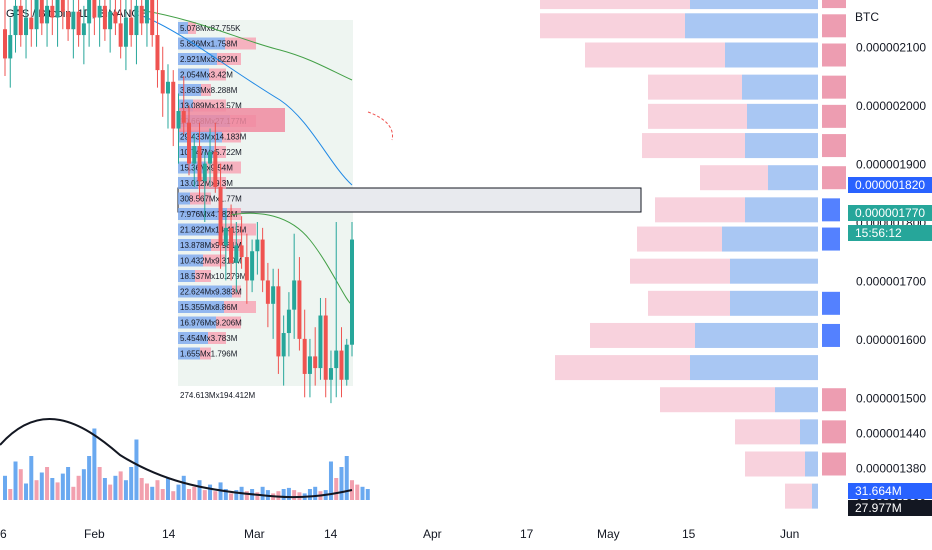  What do you see at coordinates (211, 106) in the screenshot?
I see `session-profile-label: 13.089Mx13.57M` at bounding box center [211, 106].